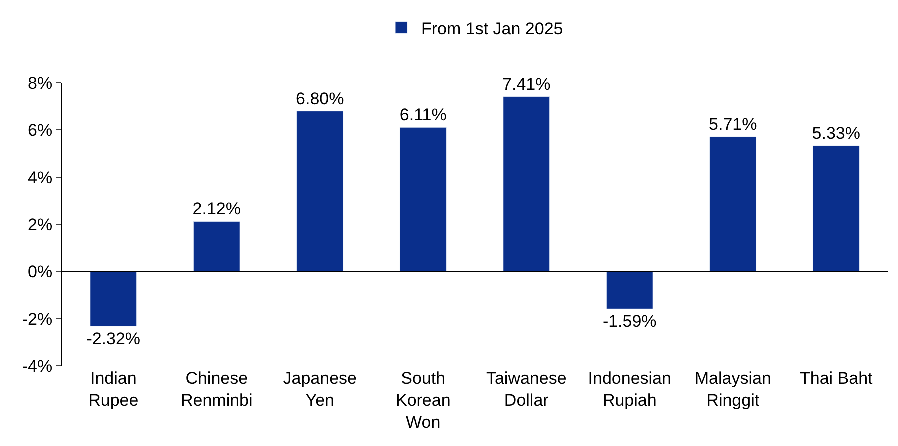 This screenshot has width=898, height=446. I want to click on data-label: 5.71%, so click(733, 124).